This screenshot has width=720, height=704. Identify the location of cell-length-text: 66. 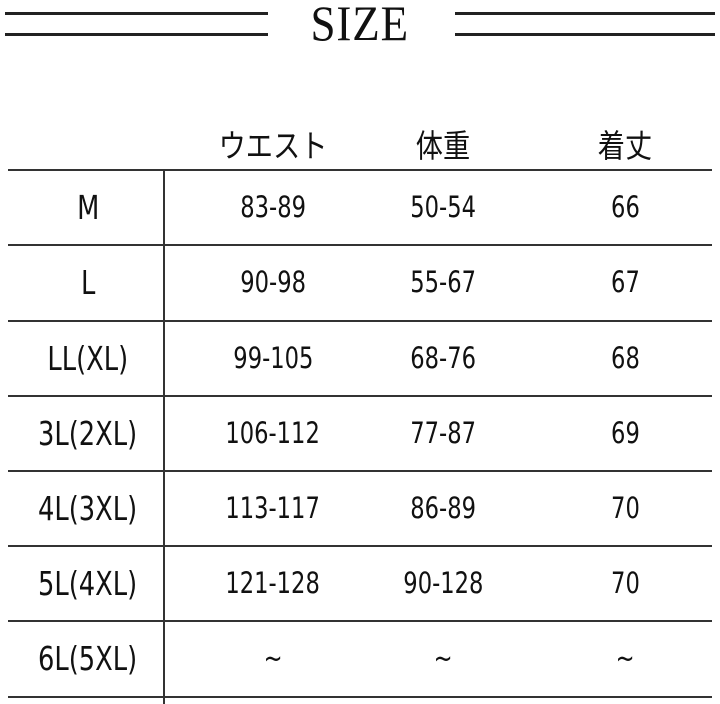
(625, 207).